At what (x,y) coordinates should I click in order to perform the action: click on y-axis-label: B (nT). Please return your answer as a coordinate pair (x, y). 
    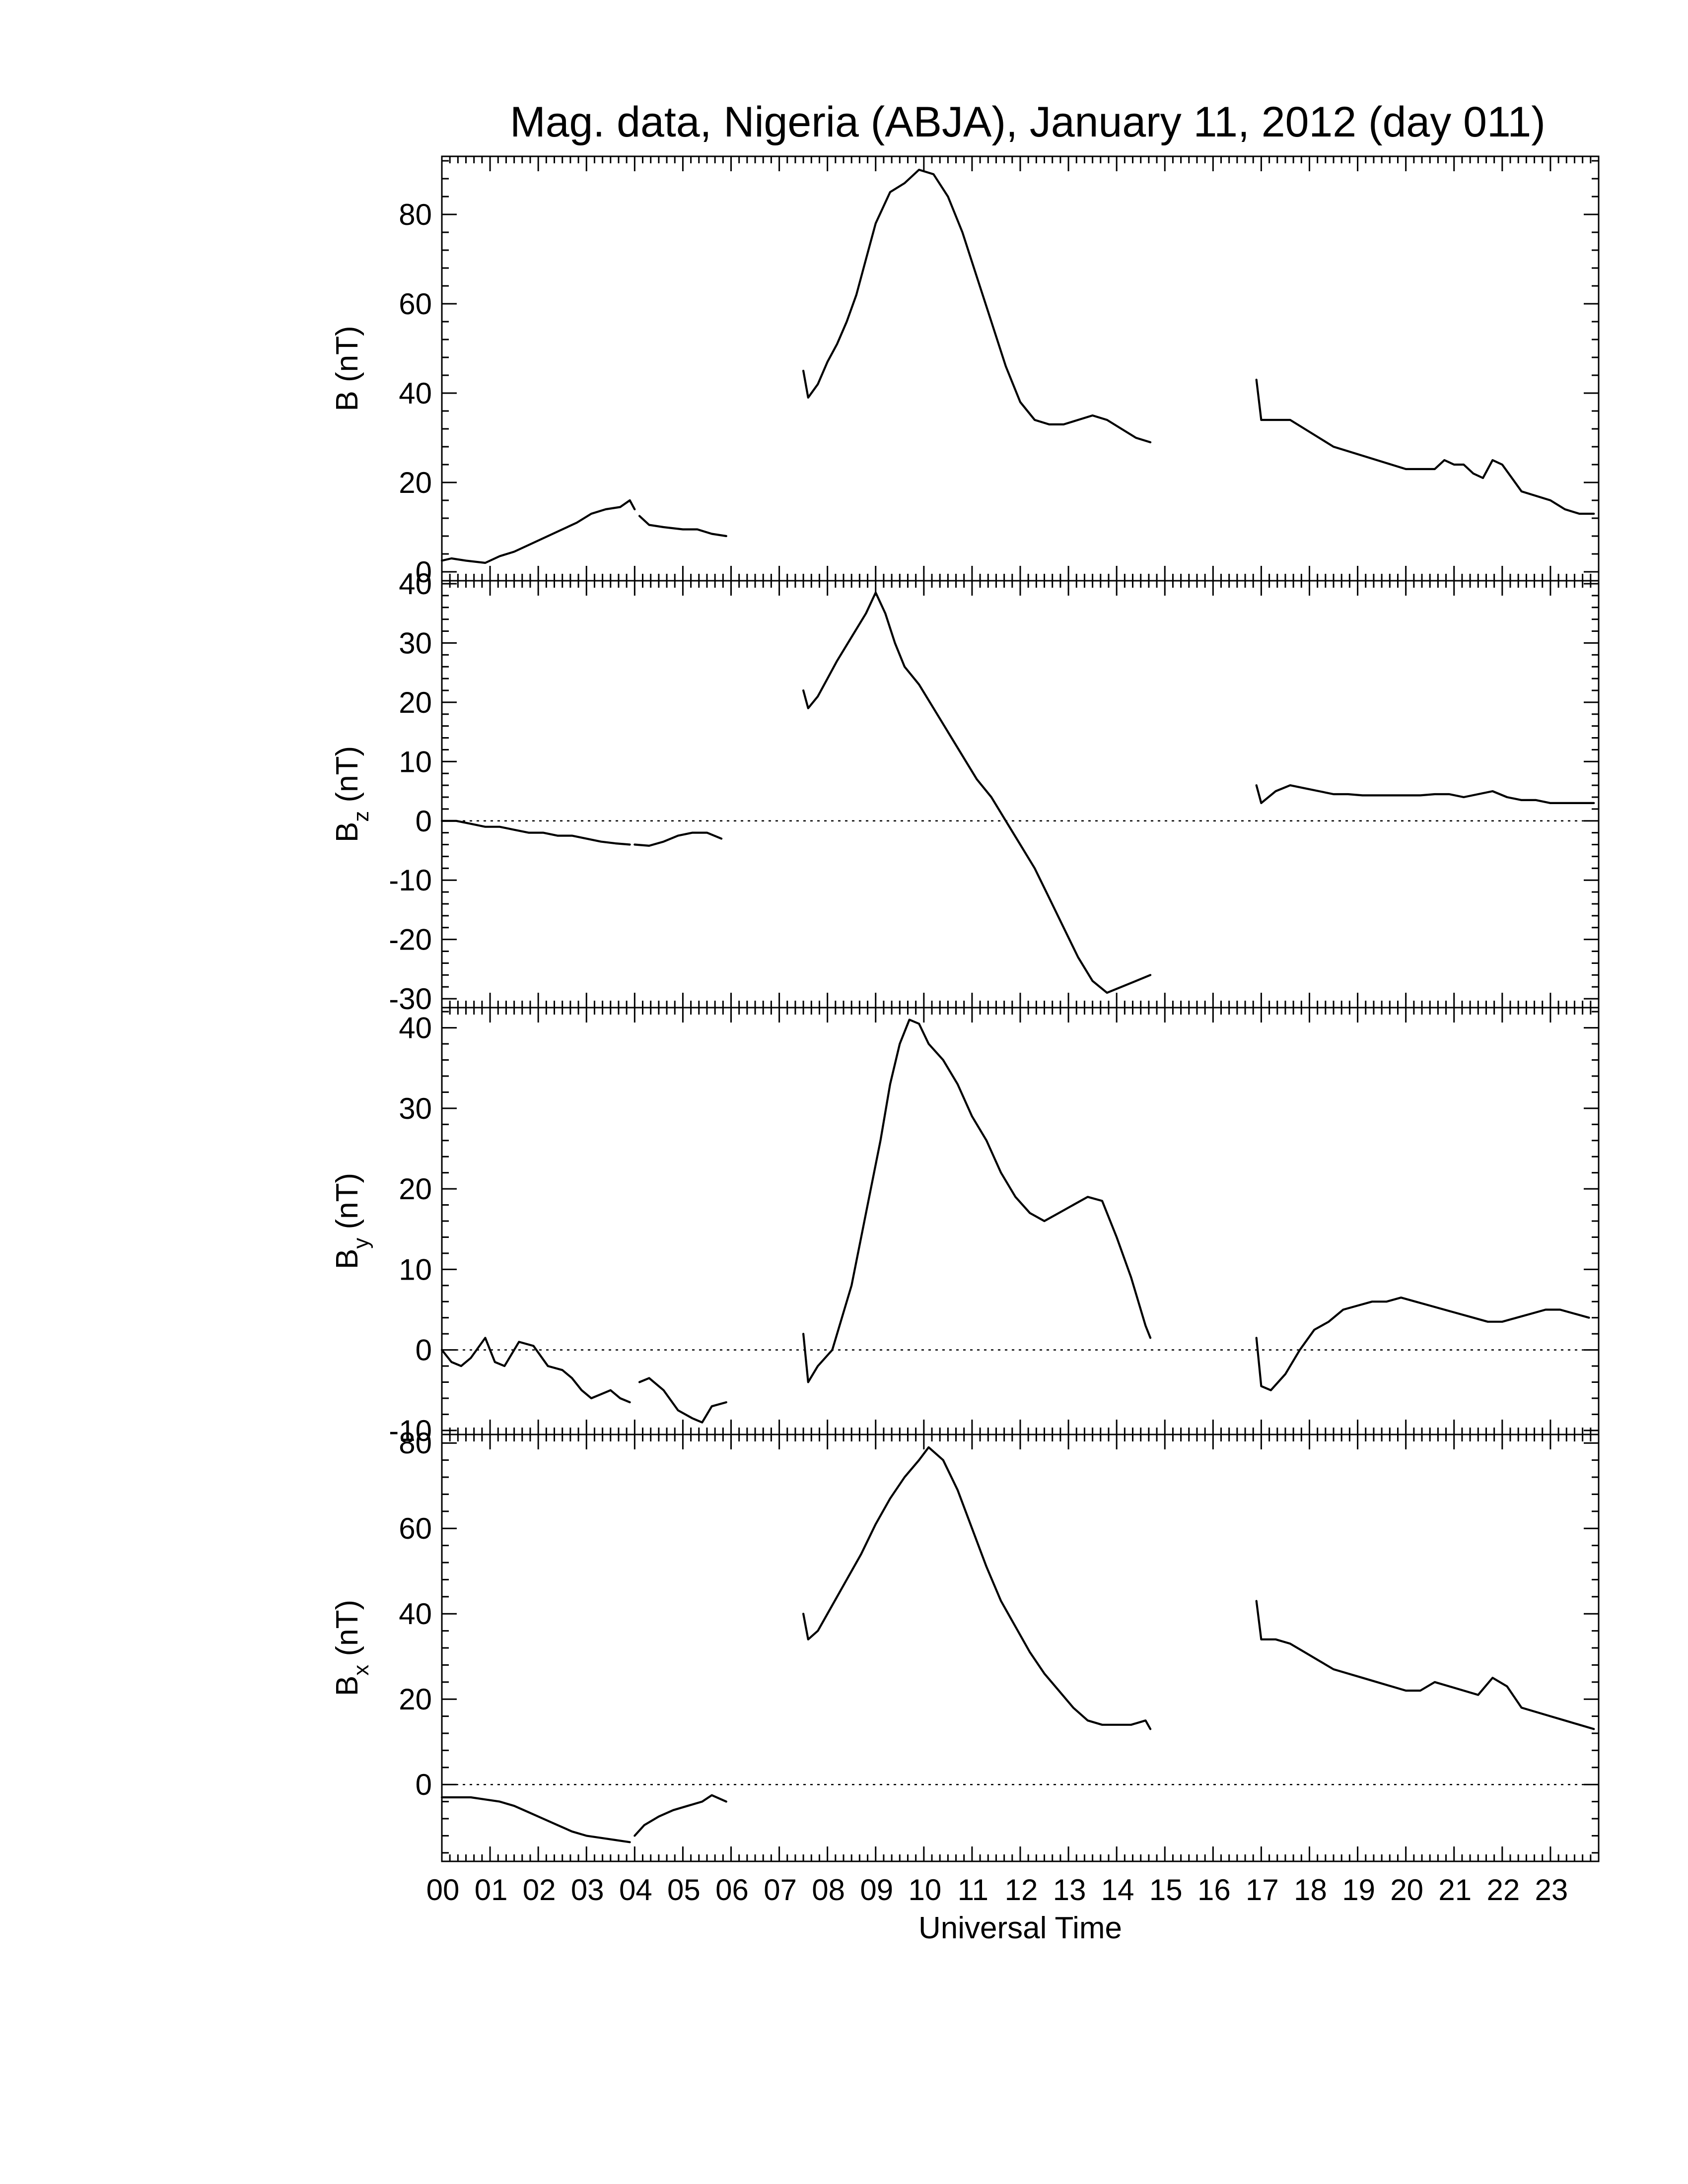
    Looking at the image, I should click on (347, 368).